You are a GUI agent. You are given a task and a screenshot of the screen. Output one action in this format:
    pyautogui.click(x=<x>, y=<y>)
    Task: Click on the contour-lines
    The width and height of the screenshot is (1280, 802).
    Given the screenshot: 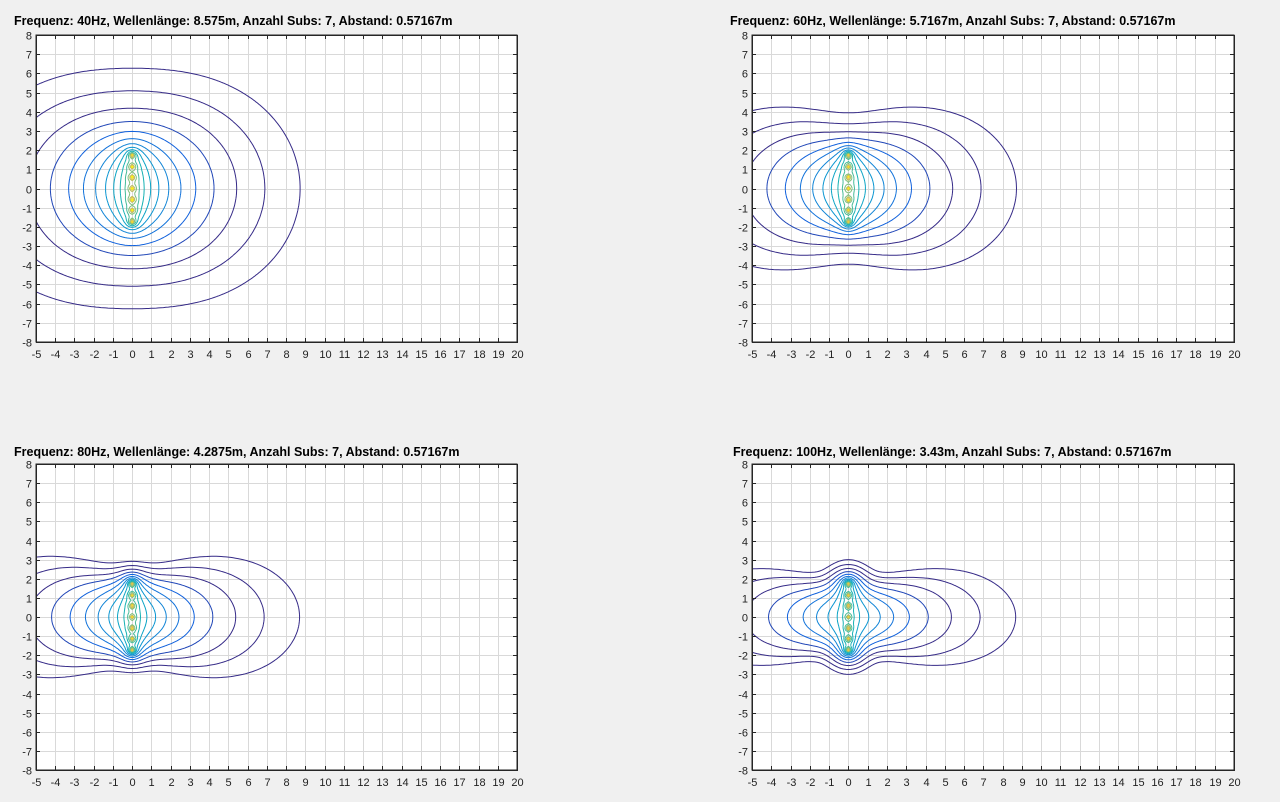 What is the action you would take?
    pyautogui.click(x=884, y=188)
    